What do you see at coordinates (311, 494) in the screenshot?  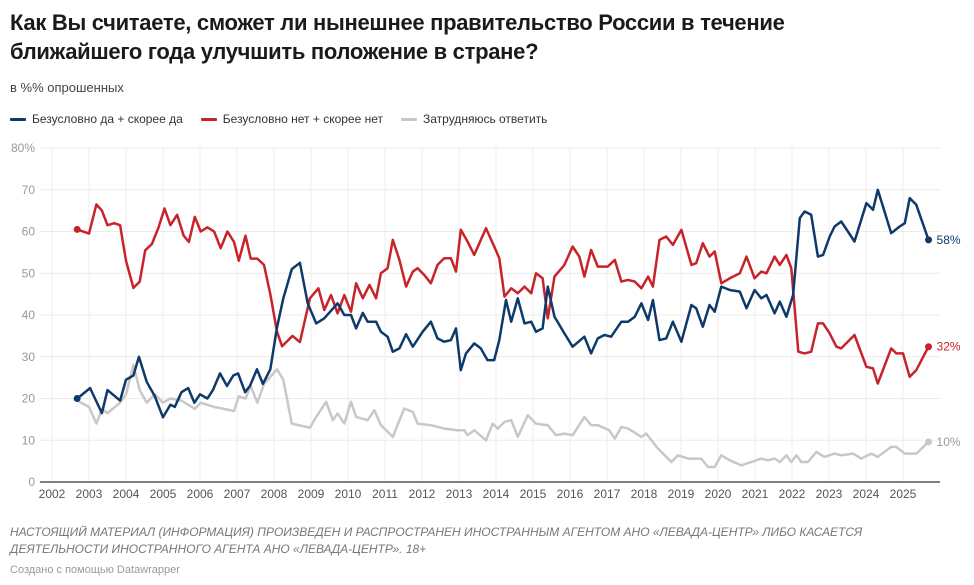 I see `x-tick-label: 2009` at bounding box center [311, 494].